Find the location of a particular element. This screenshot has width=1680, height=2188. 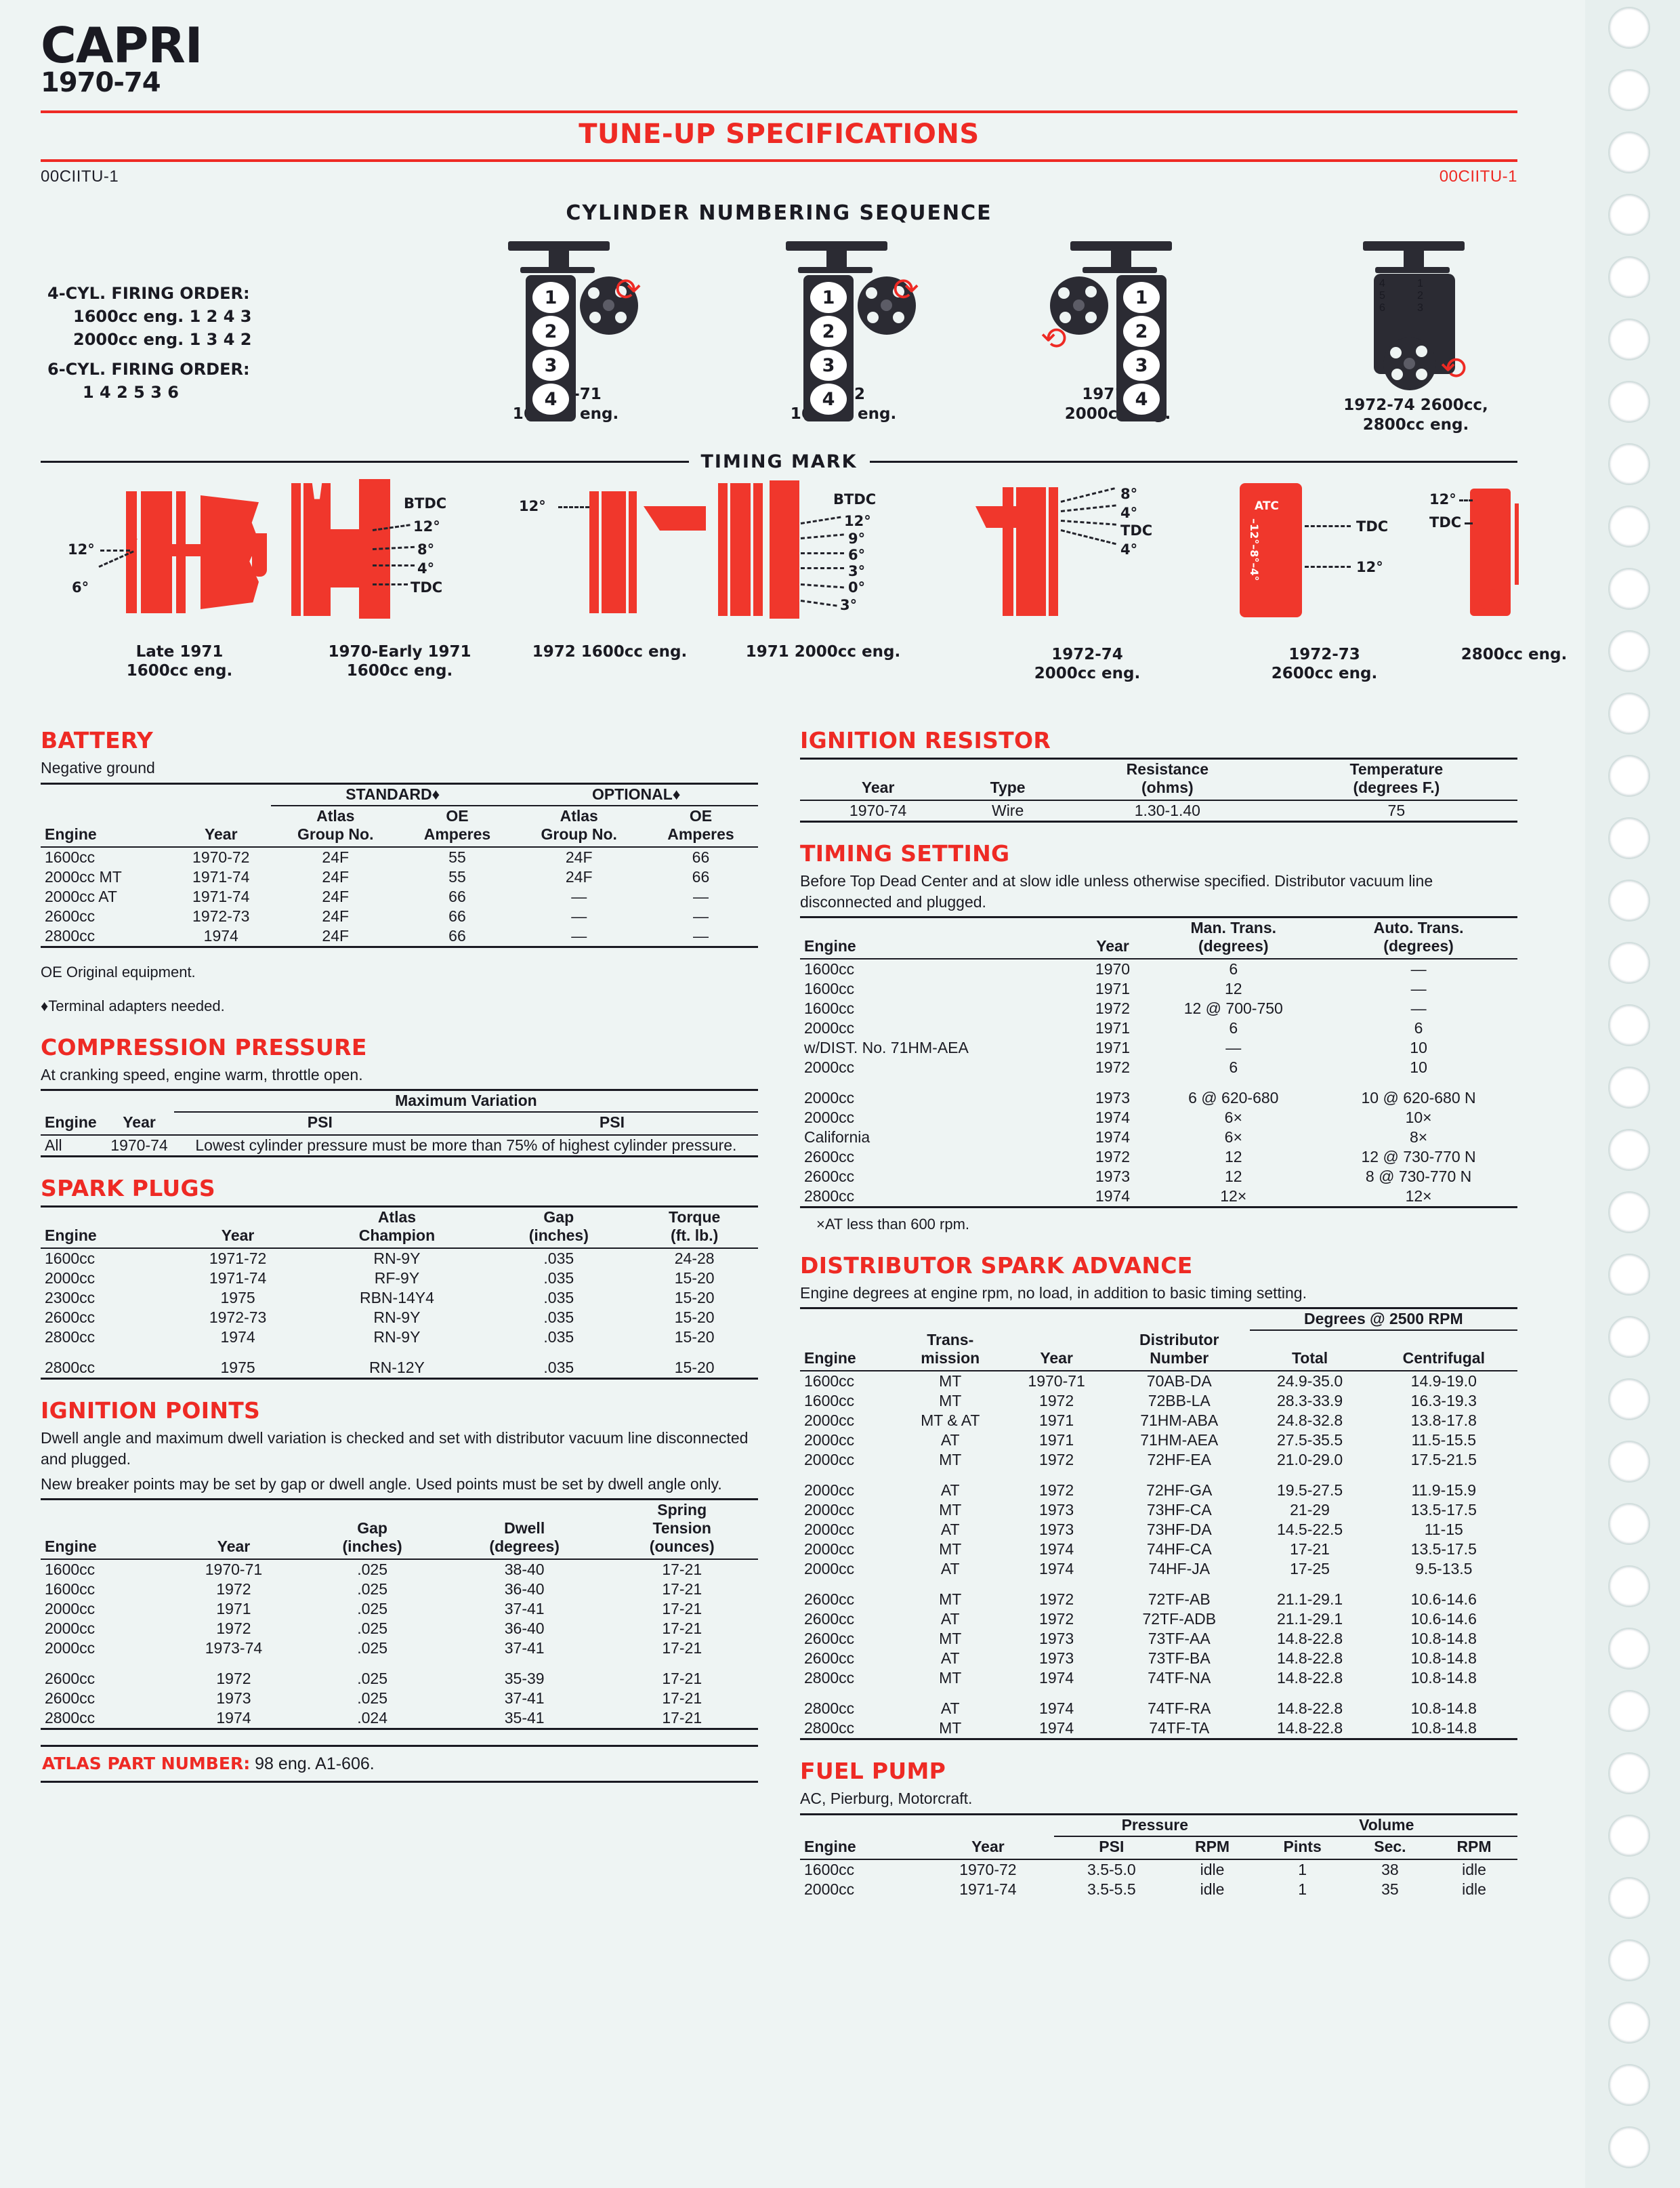

table-row: 2300cc 1975 RBN-14Y4.035 15-20 is located at coordinates (380, 1298).